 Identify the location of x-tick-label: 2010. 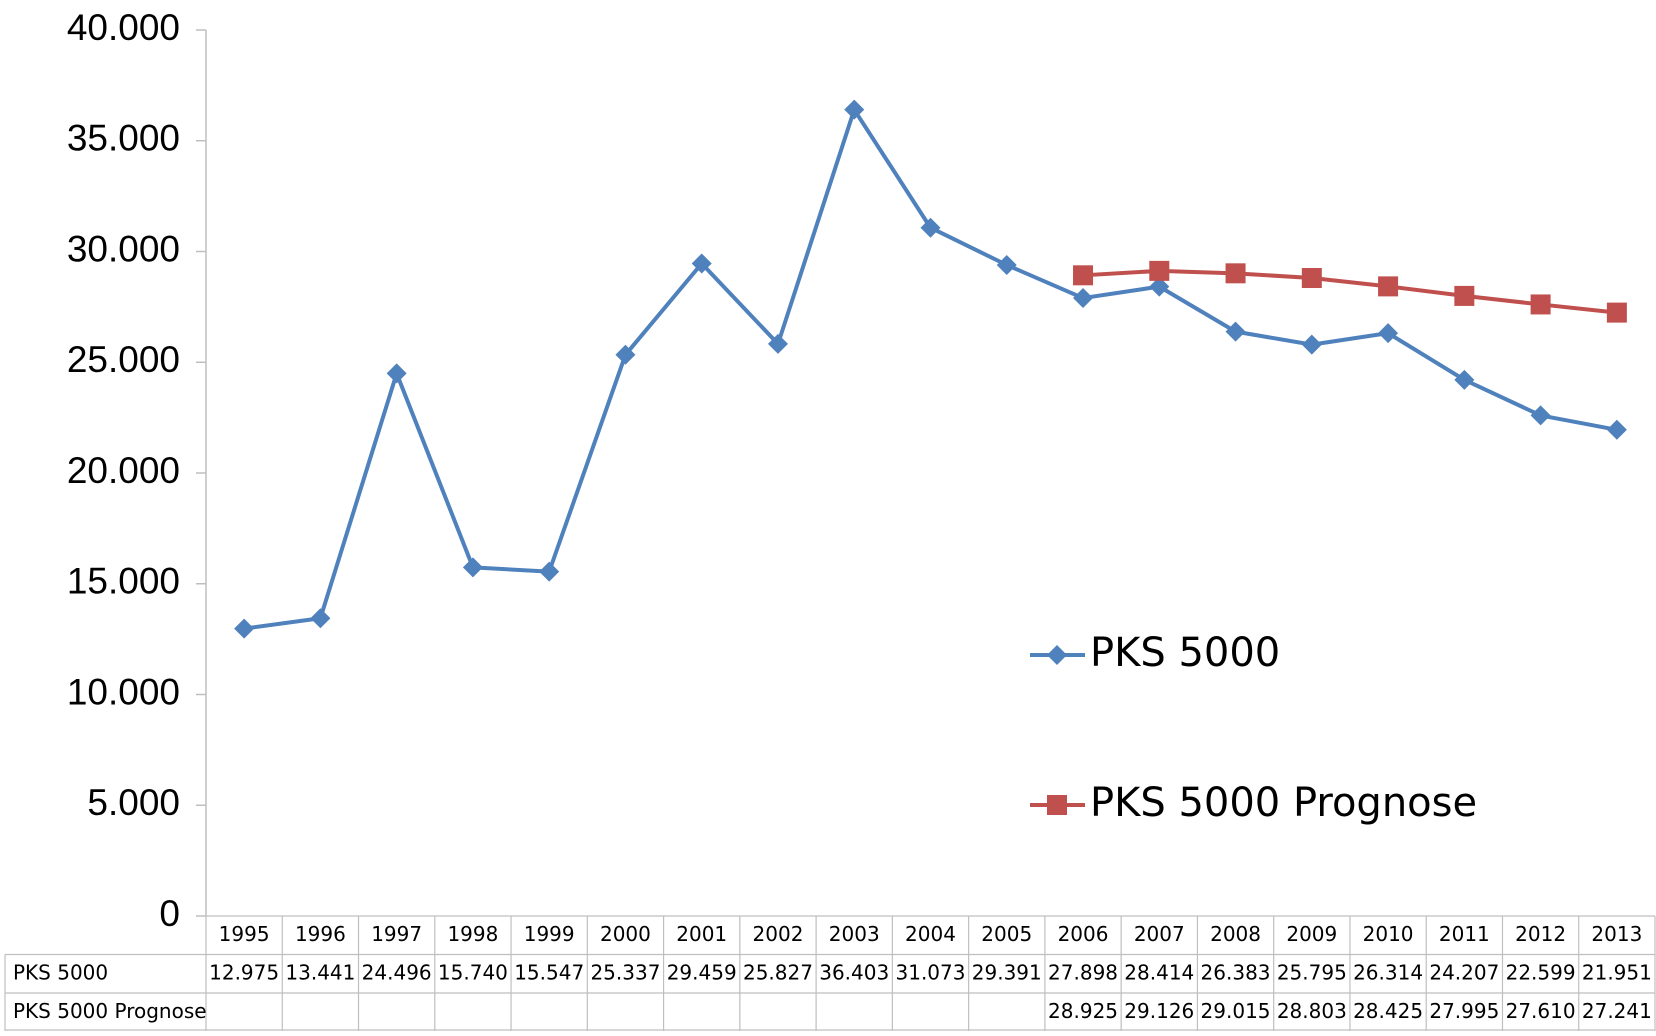
(1388, 934).